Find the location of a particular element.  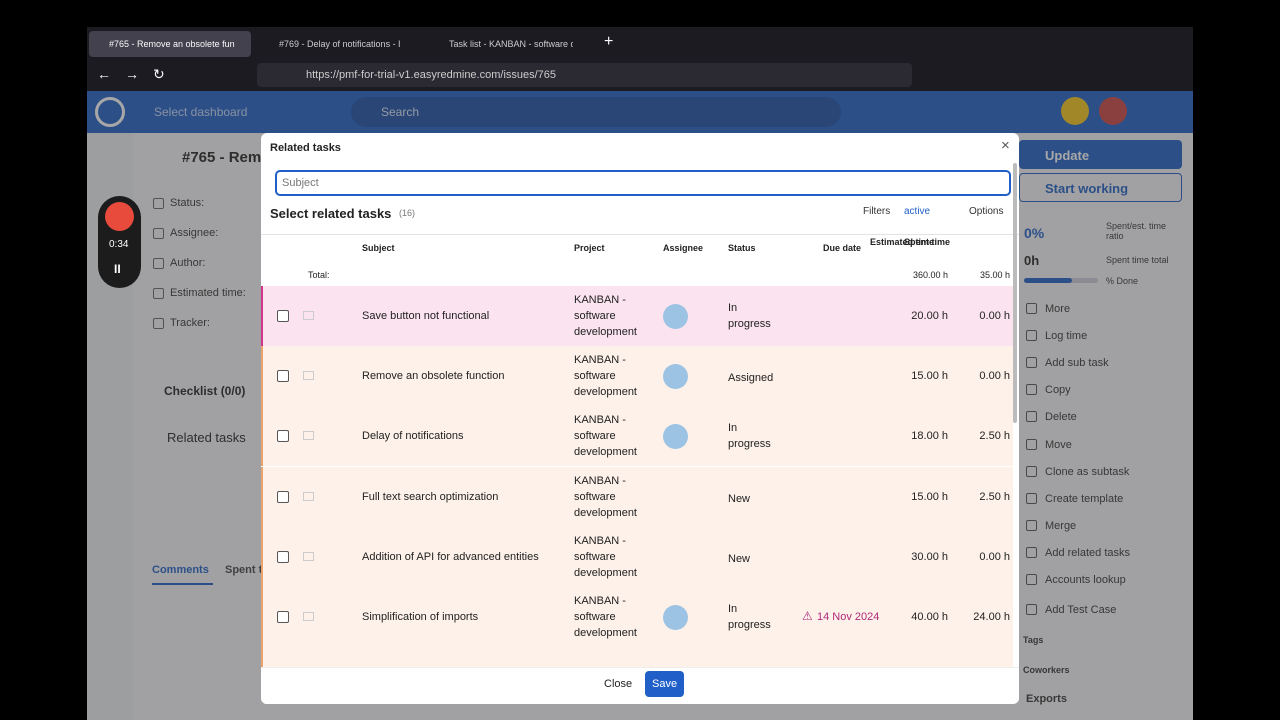

pause-button: II is located at coordinates (117, 269).